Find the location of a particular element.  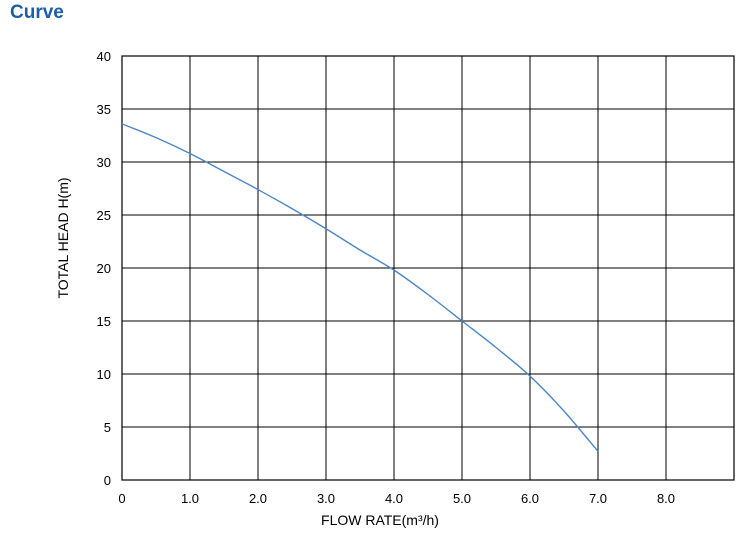

x-axis-title: FLOW RATE(m³/h) is located at coordinates (380, 520).